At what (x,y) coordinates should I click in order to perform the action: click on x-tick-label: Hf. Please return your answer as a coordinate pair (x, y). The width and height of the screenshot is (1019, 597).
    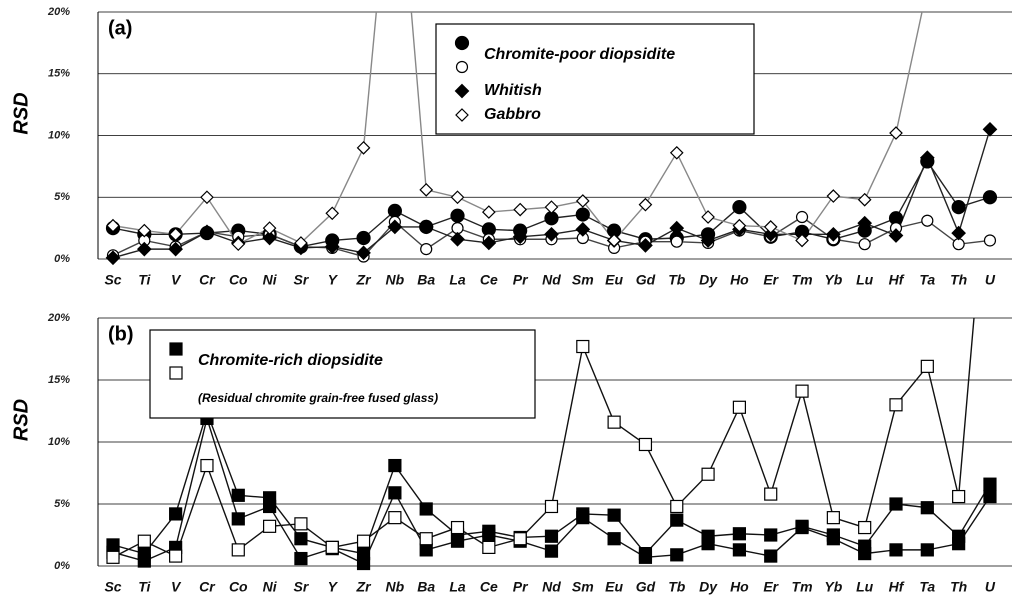
    Looking at the image, I should click on (897, 587).